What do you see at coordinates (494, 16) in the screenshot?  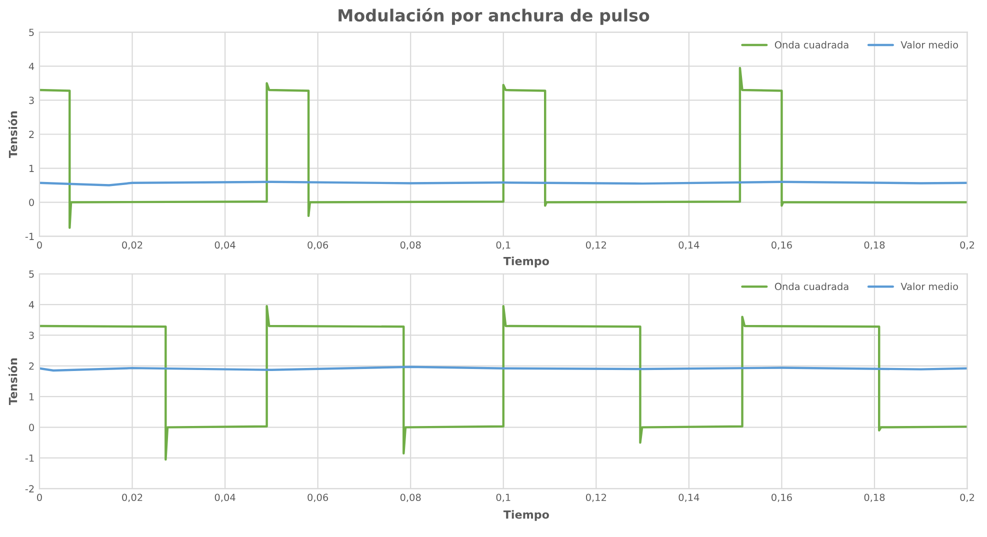 I see `chart-title: Modulación por anchura de pulso` at bounding box center [494, 16].